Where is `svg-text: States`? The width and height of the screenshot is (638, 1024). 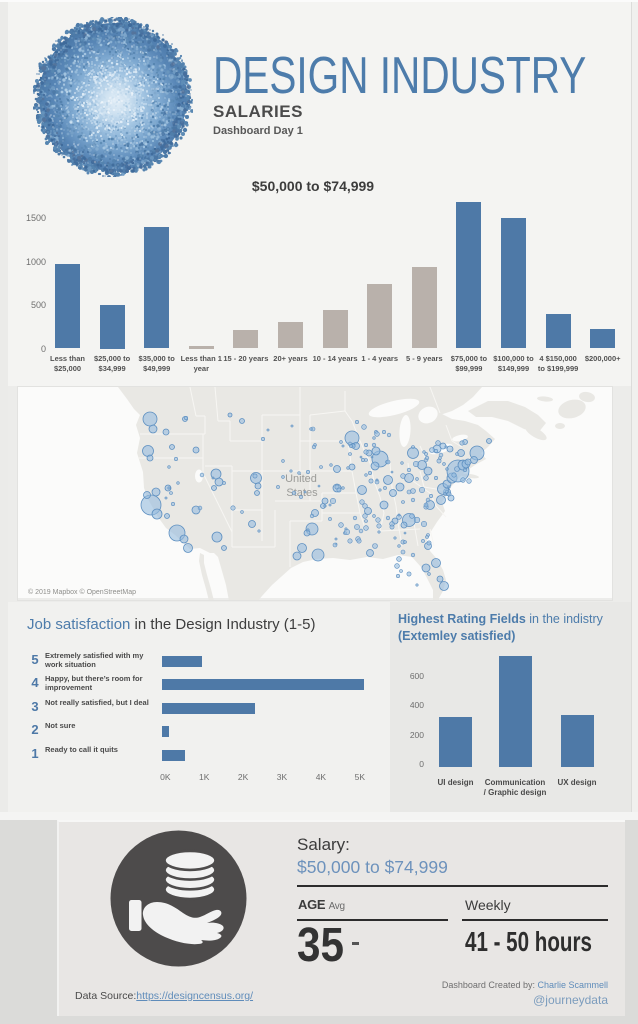 svg-text: States is located at coordinates (302, 493).